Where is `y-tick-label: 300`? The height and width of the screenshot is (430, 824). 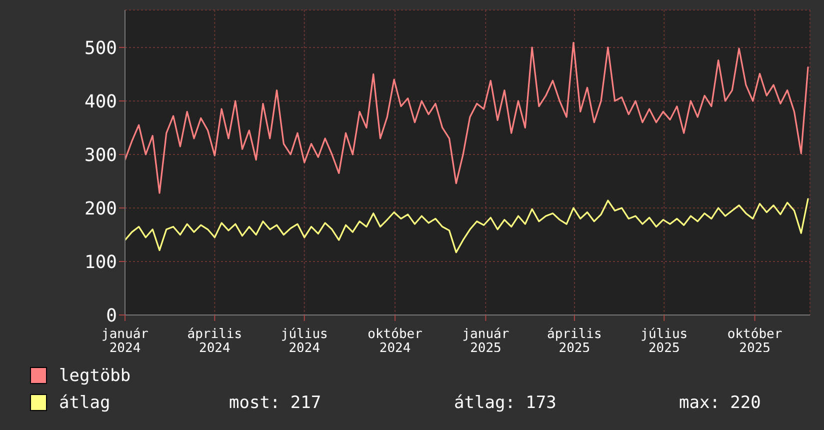 y-tick-label: 300 is located at coordinates (100, 155).